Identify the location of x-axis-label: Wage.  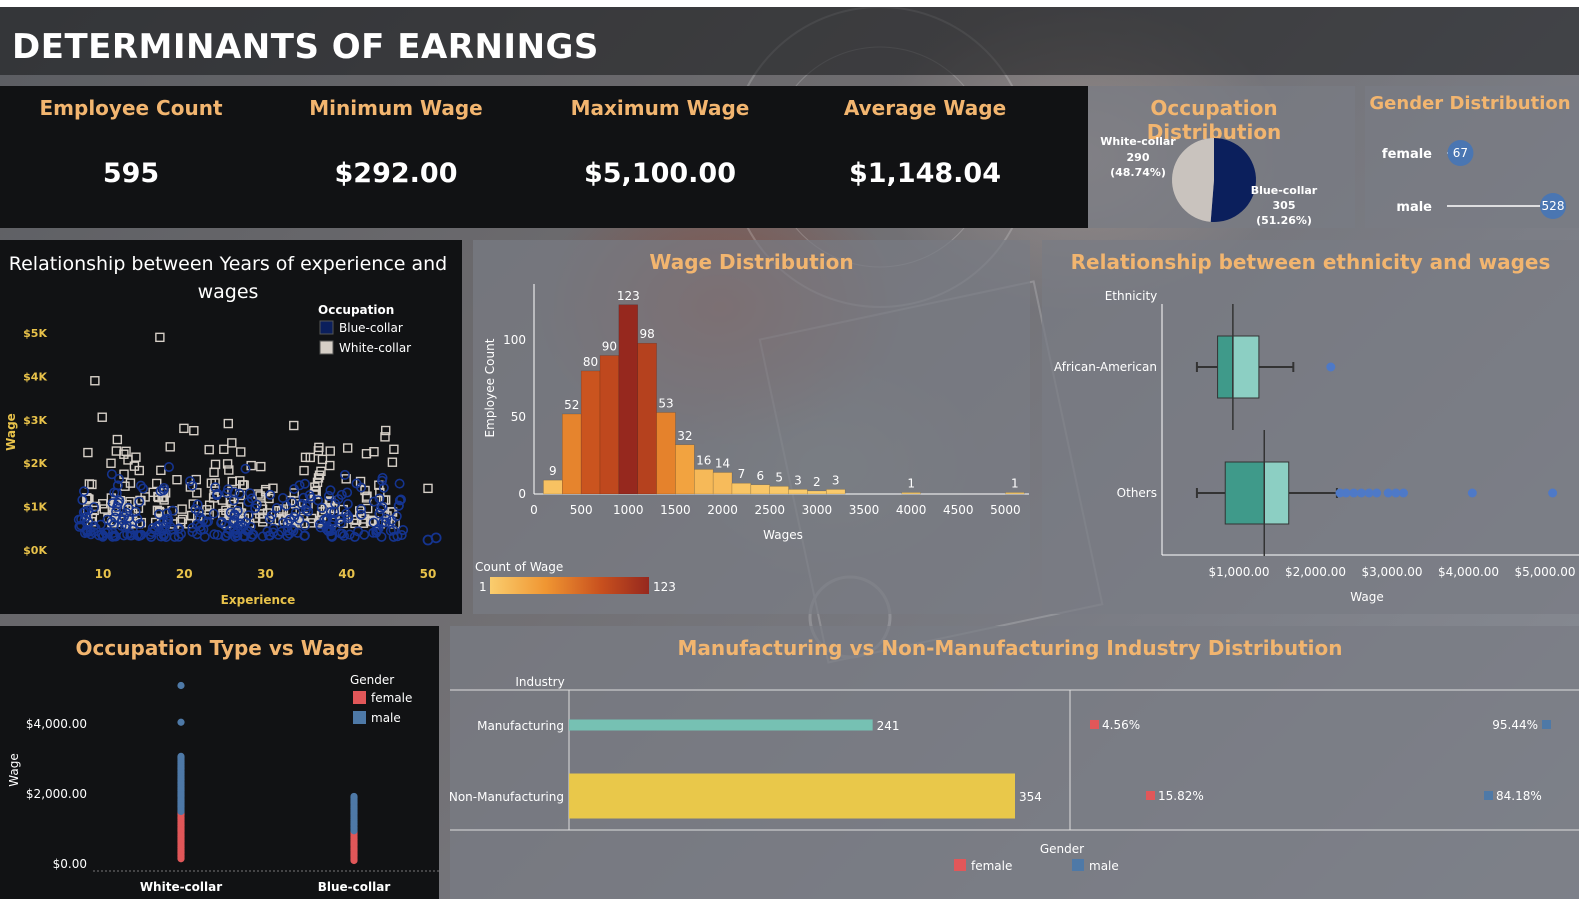
(1366, 597).